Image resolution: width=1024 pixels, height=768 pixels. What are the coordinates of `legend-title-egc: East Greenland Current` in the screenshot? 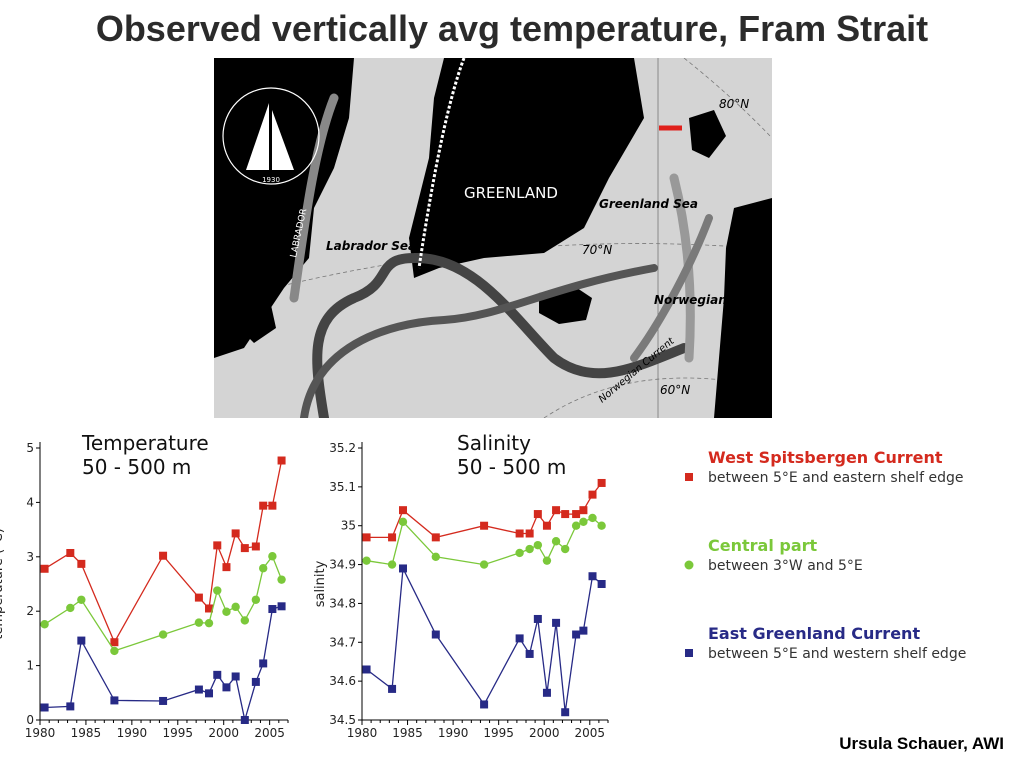 It's located at (814, 633).